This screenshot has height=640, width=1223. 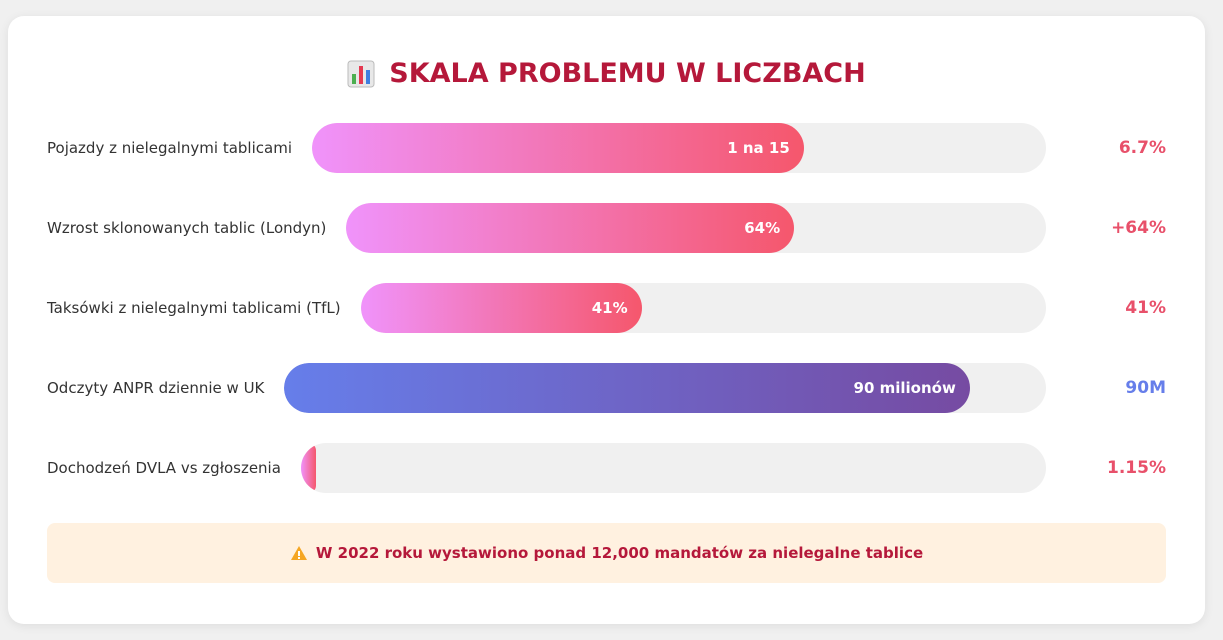 What do you see at coordinates (627, 73) in the screenshot?
I see `chart-title: SKALA PROBLEMU W LICZBACH` at bounding box center [627, 73].